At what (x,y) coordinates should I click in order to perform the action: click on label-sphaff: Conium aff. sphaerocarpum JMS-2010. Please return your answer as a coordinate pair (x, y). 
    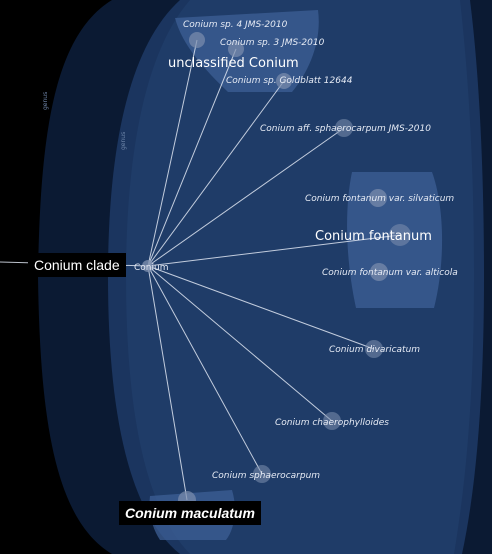
    Looking at the image, I should click on (345, 129).